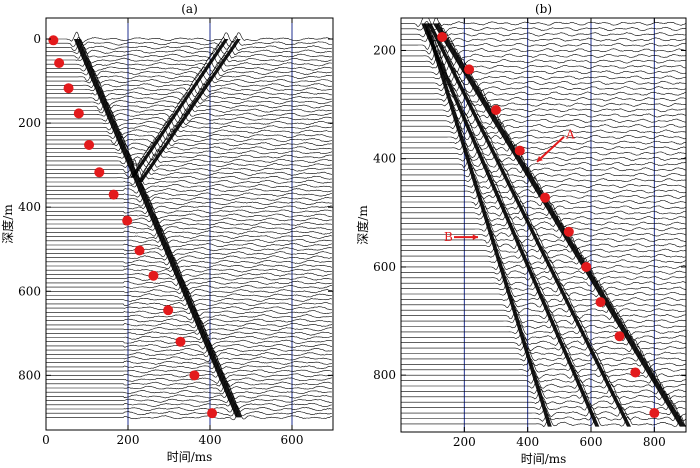 This screenshot has height=468, width=700. What do you see at coordinates (550, 149) in the screenshot?
I see `annotation-arrow` at bounding box center [550, 149].